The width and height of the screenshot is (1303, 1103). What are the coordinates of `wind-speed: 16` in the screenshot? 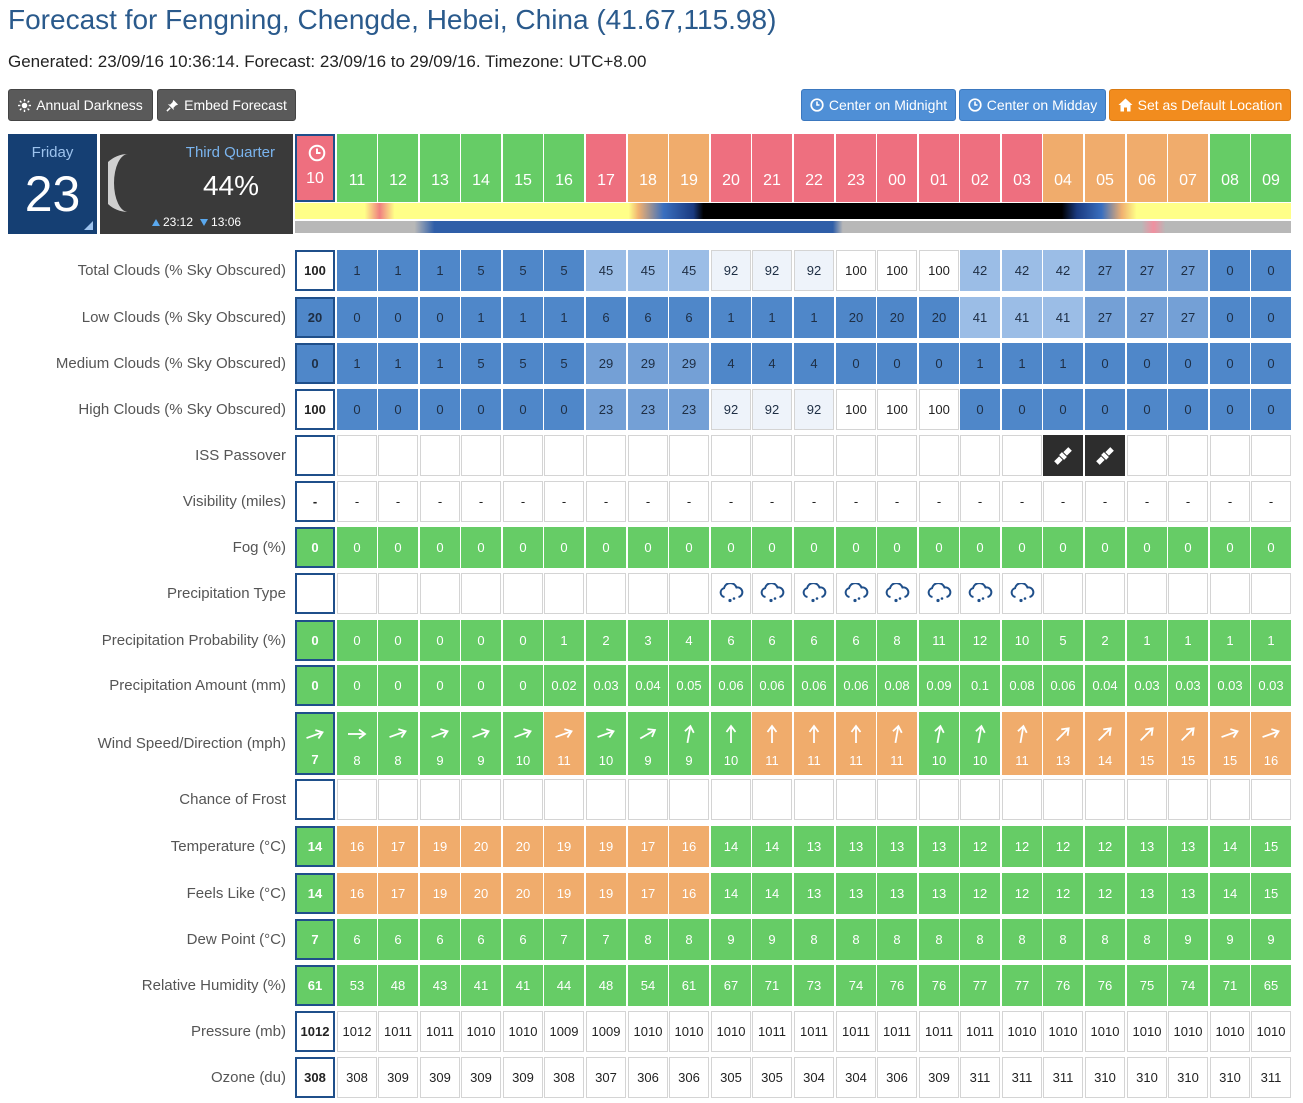 It's located at (1271, 760).